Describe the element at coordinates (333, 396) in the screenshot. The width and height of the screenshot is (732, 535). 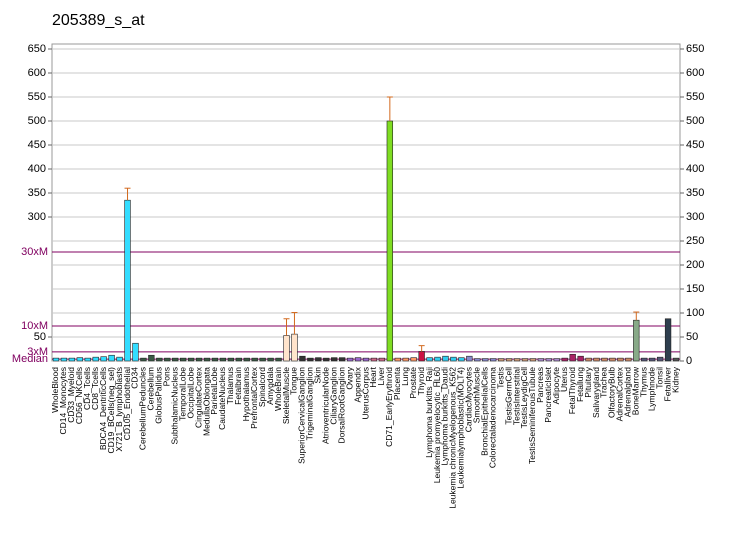
I see `x-tick-label: CiliaryGanglion` at that location.